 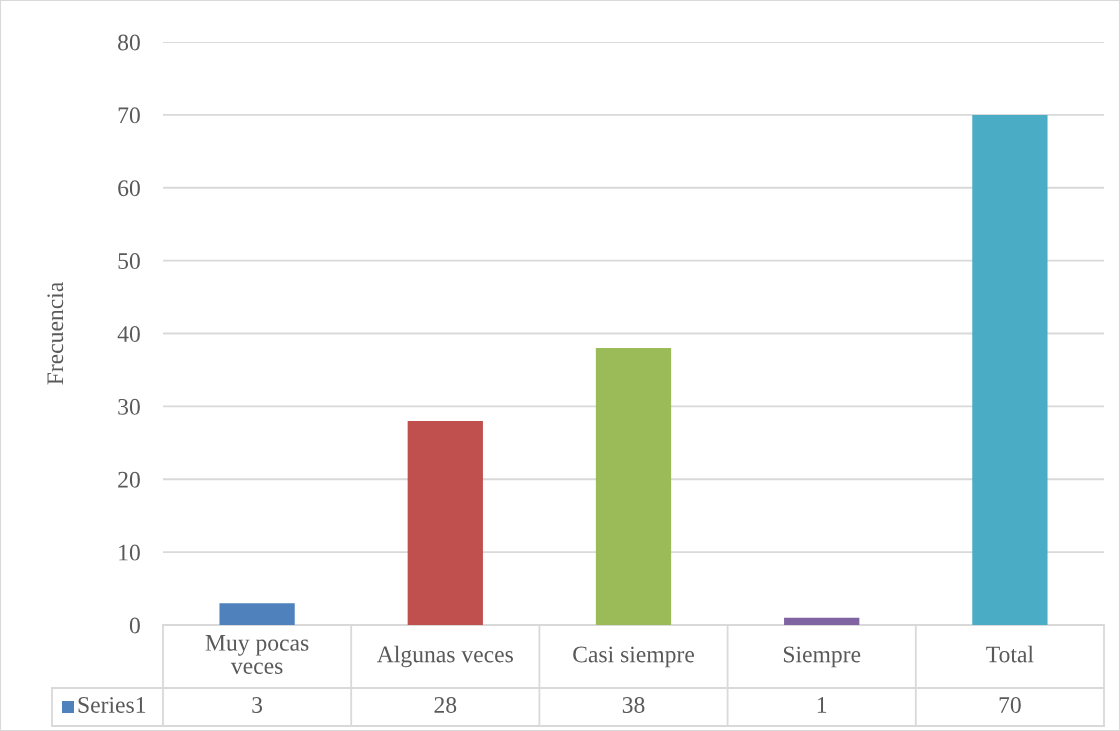 What do you see at coordinates (129, 406) in the screenshot?
I see `y-tick-label: 30` at bounding box center [129, 406].